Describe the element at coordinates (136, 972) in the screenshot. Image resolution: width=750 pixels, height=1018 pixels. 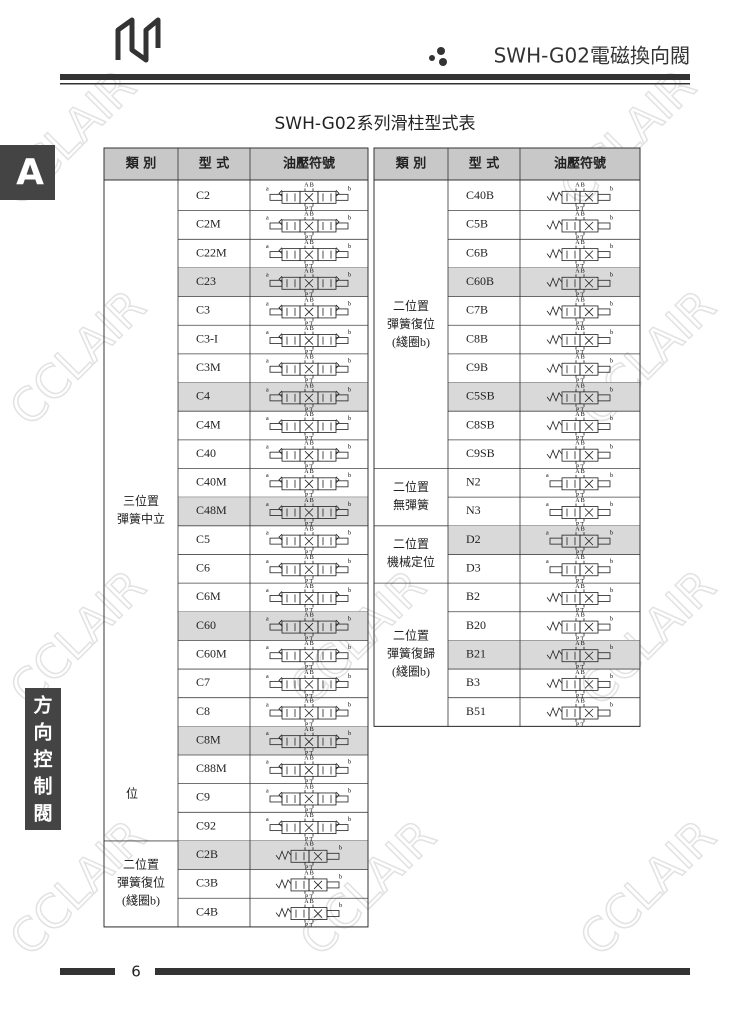
I see `page-number: 6` at that location.